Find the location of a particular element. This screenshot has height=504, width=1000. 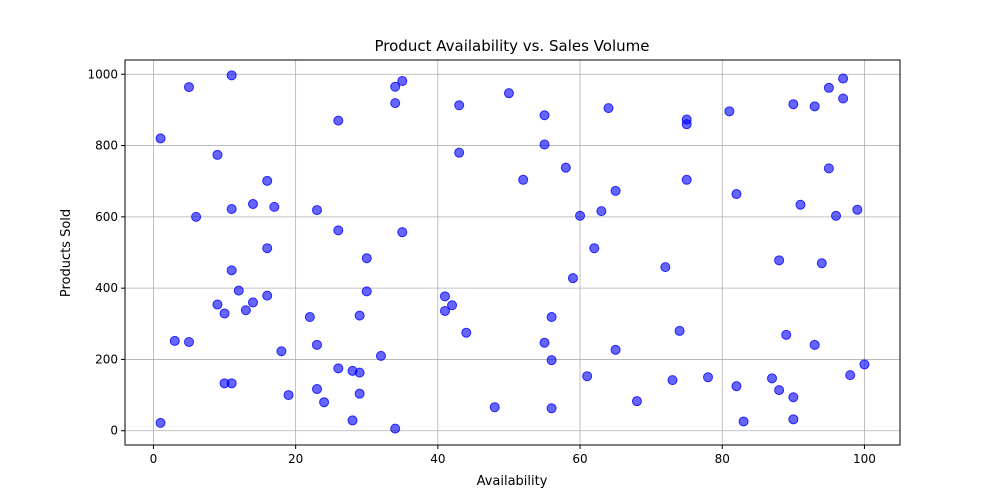

y-tick-label: 1000 is located at coordinates (102, 74).